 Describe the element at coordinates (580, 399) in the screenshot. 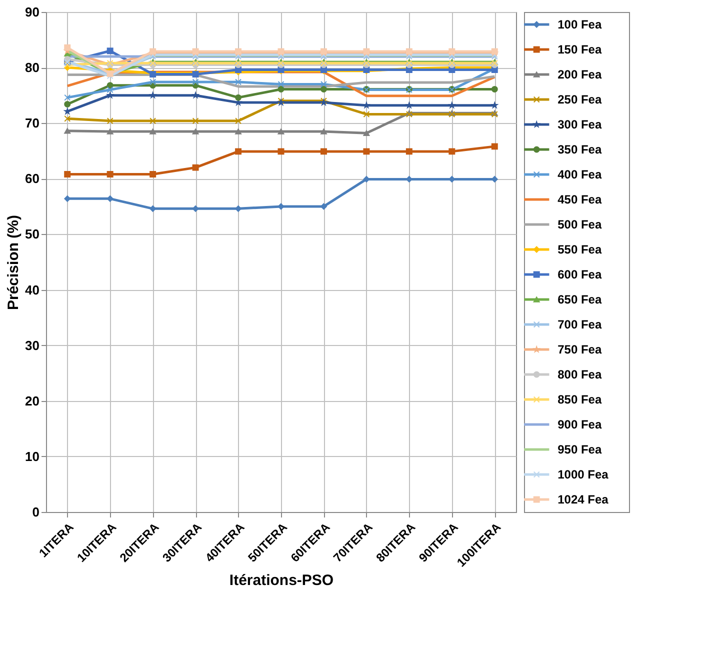

I see `legend-label: 850 Fea` at that location.